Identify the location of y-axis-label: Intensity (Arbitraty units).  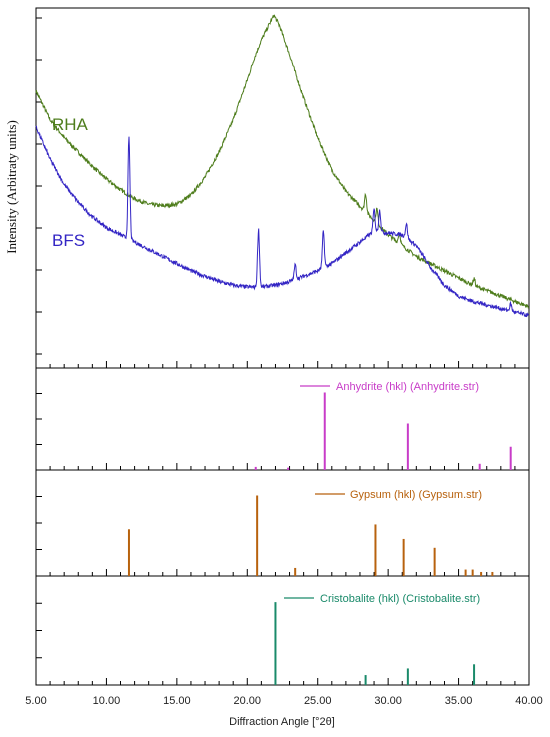
(11, 187).